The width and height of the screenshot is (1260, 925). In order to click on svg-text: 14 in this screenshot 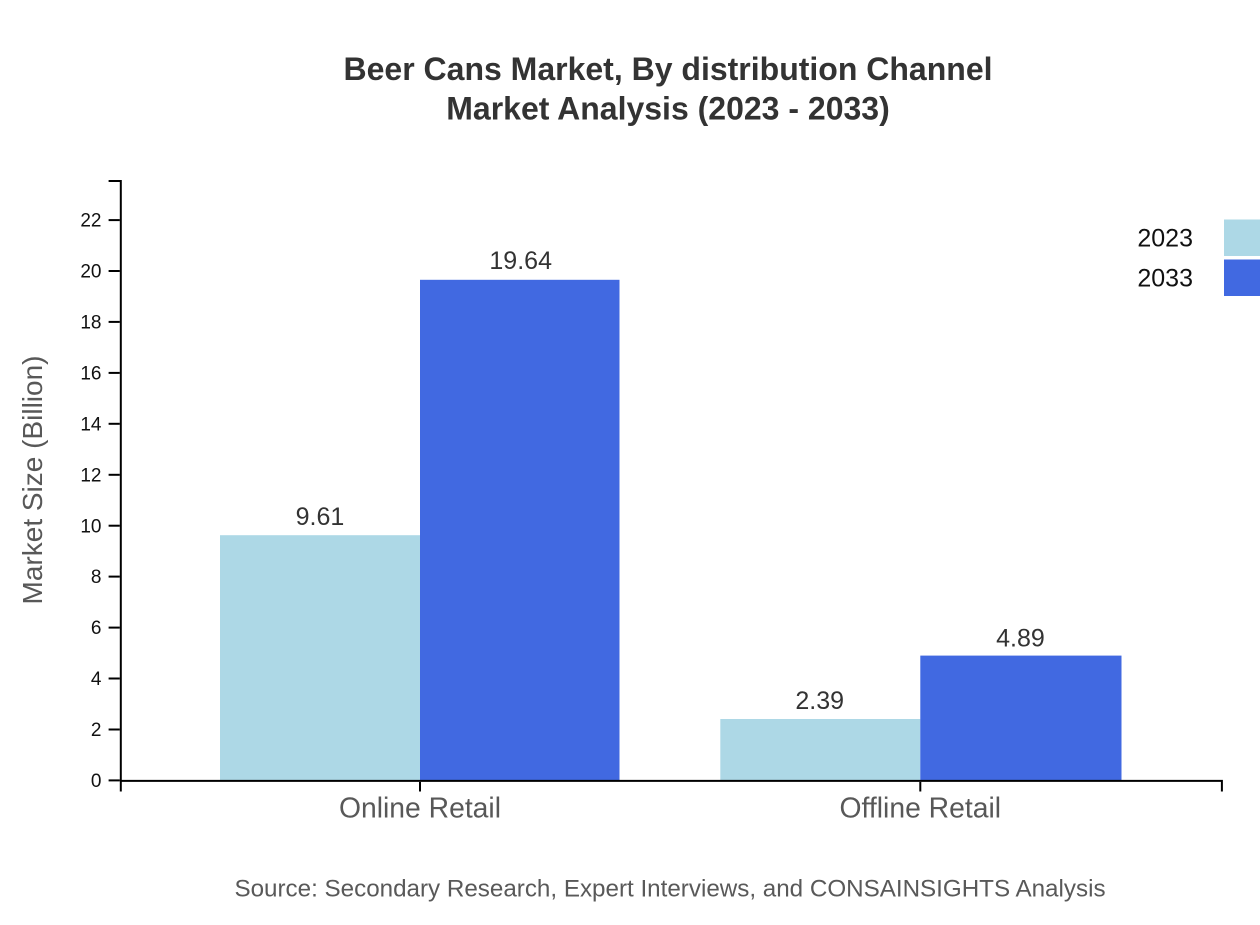, I will do `click(91, 424)`.